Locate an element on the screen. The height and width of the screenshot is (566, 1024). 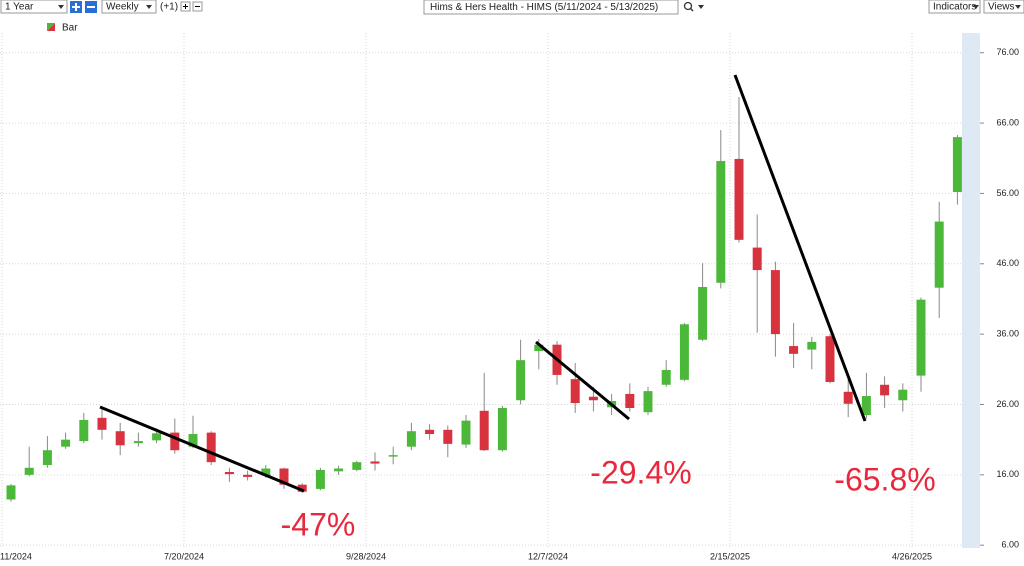
search-handle is located at coordinates (691, 9).